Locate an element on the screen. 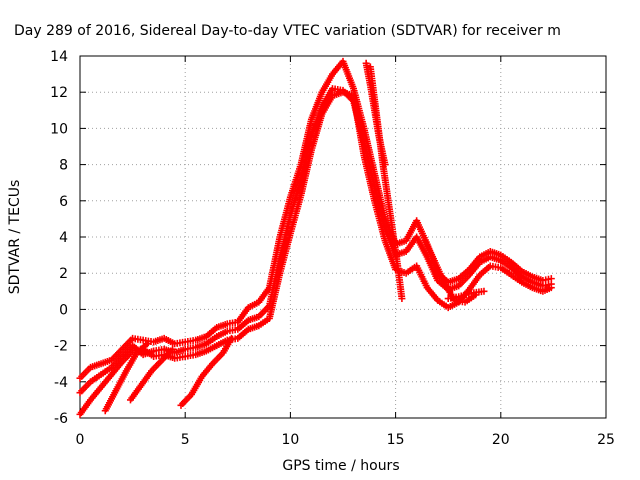  y-tick-label: 2 is located at coordinates (63, 274).